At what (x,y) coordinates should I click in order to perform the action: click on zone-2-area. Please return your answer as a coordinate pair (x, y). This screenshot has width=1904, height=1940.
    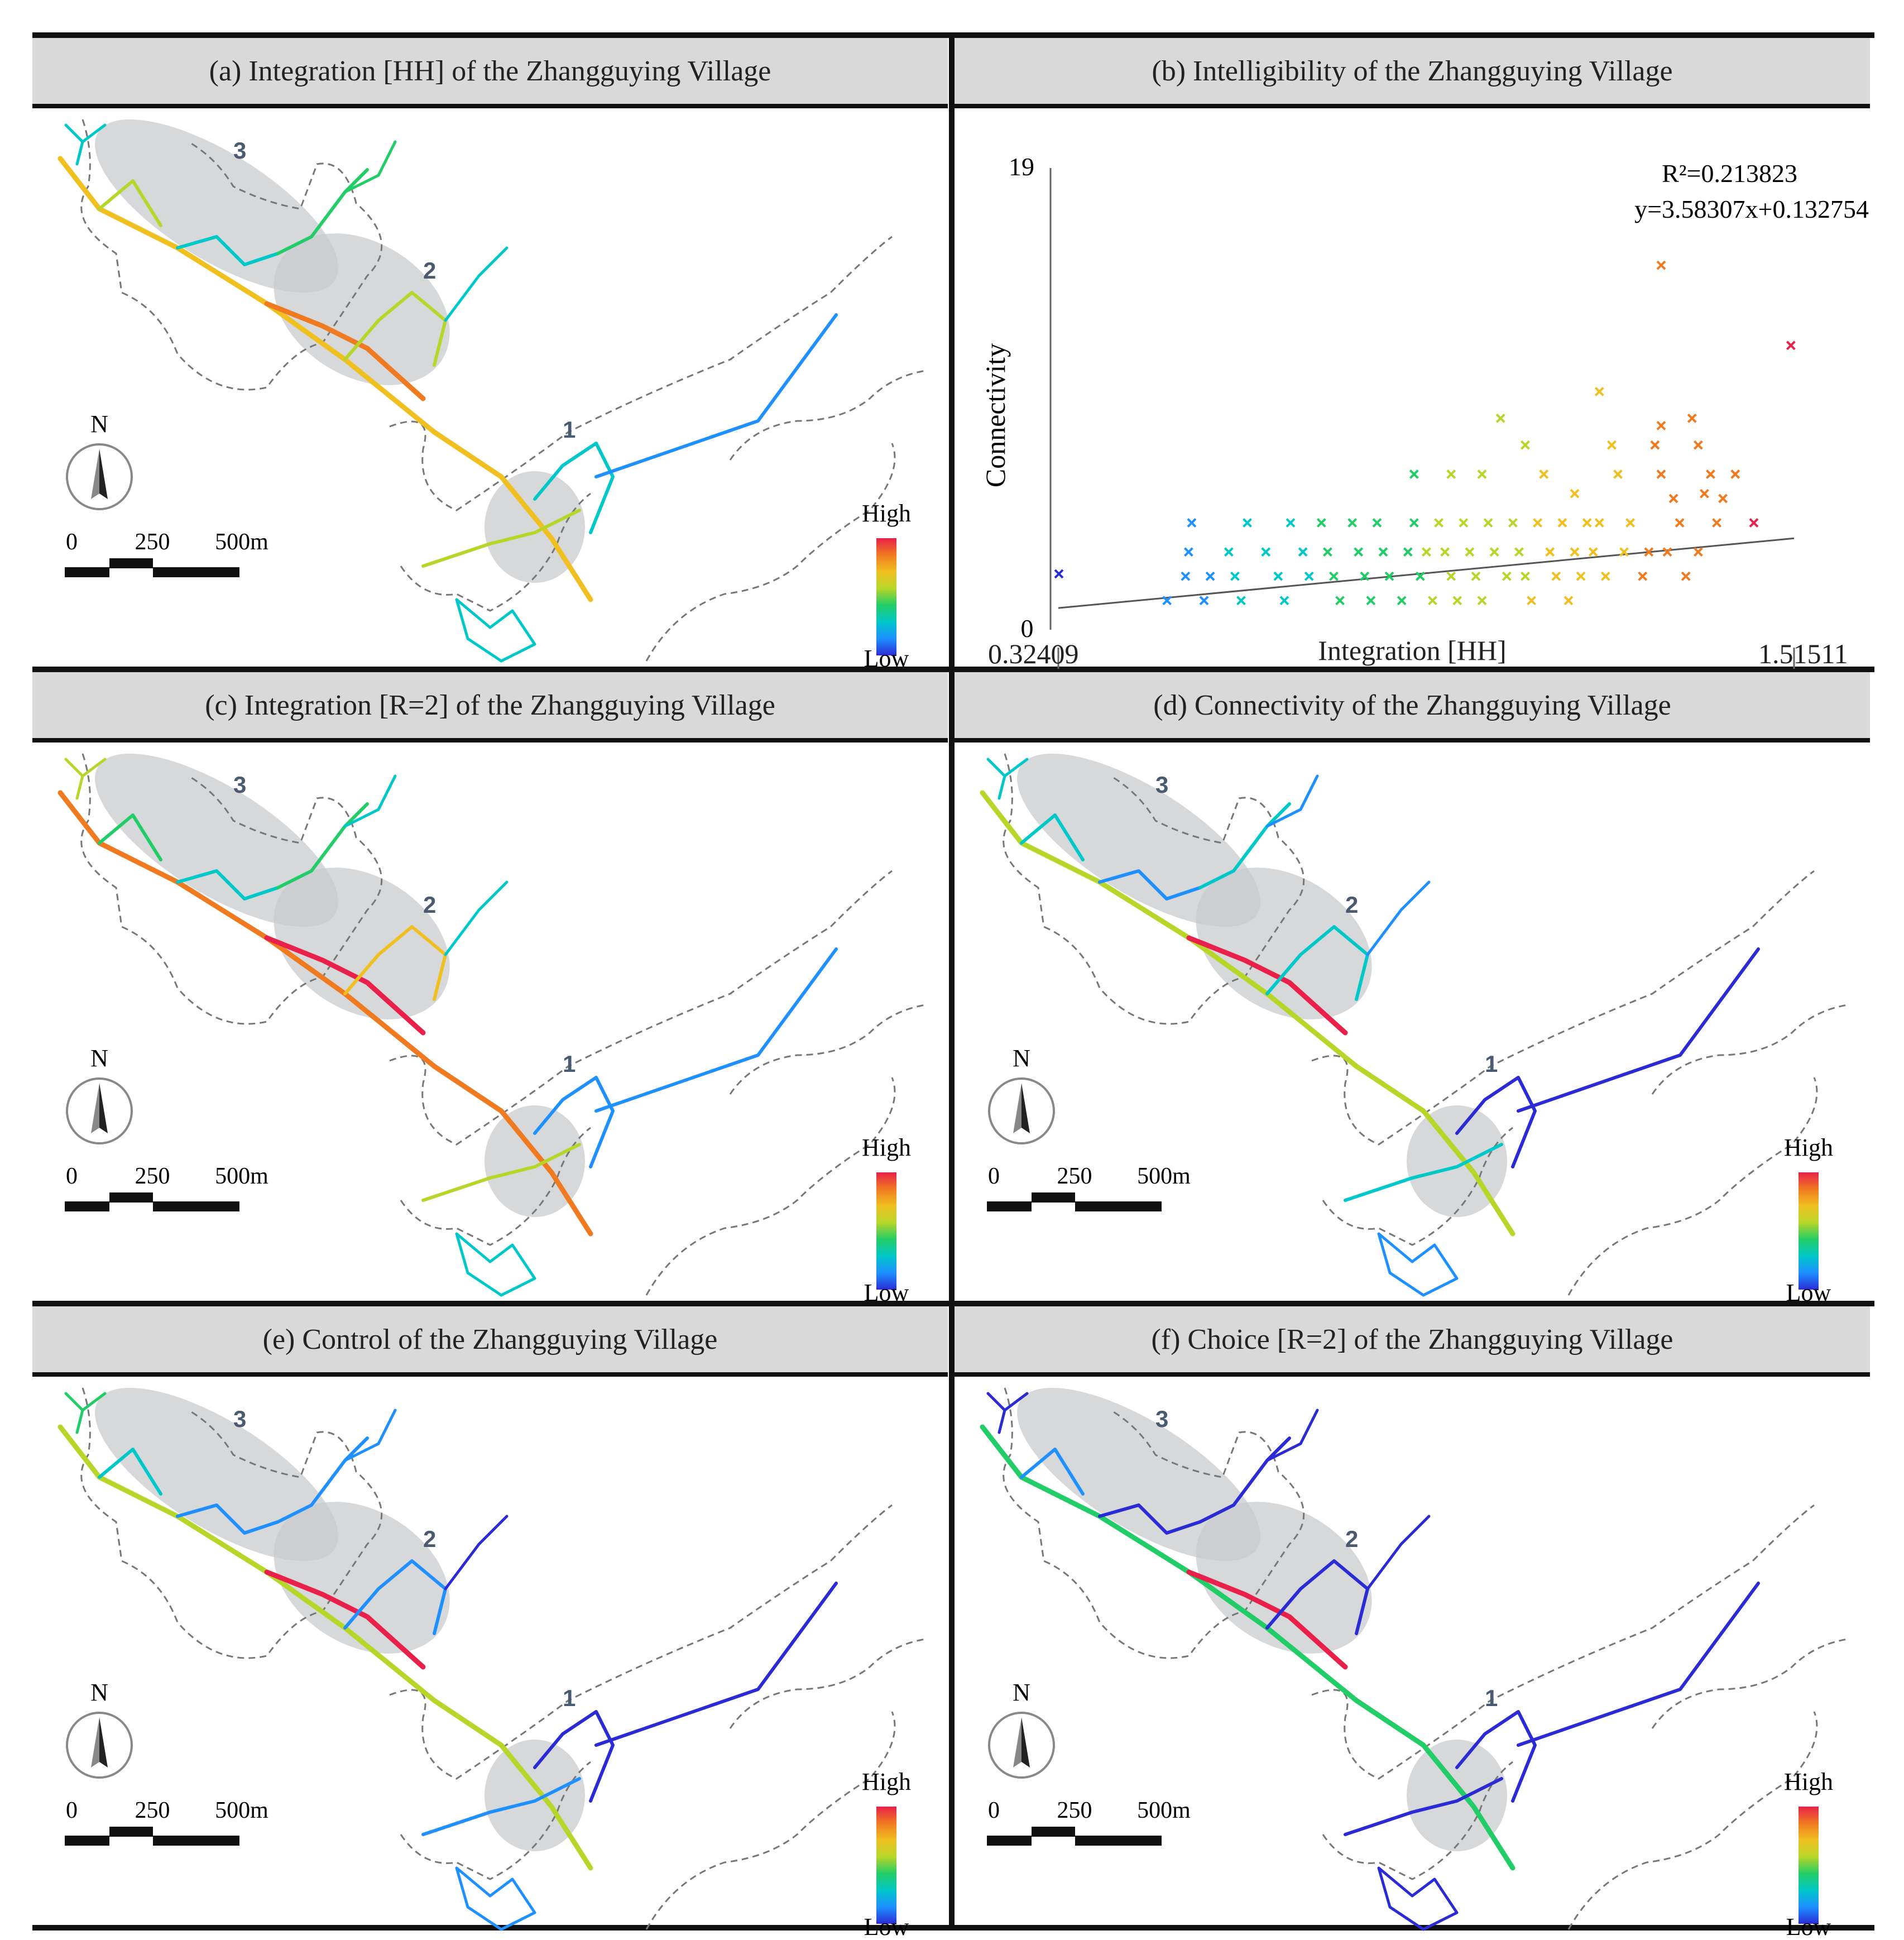
    Looking at the image, I should click on (1284, 944).